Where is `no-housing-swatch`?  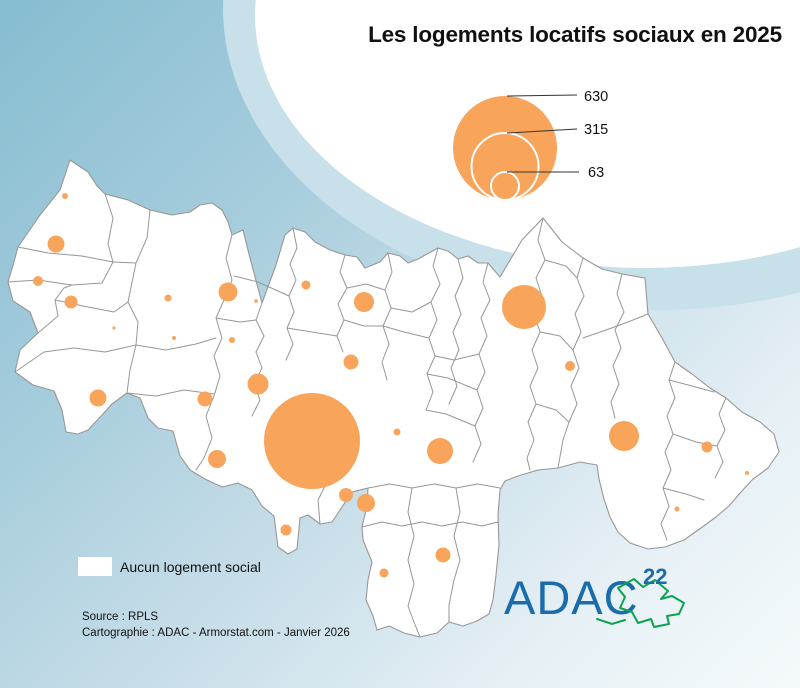
no-housing-swatch is located at coordinates (95, 566).